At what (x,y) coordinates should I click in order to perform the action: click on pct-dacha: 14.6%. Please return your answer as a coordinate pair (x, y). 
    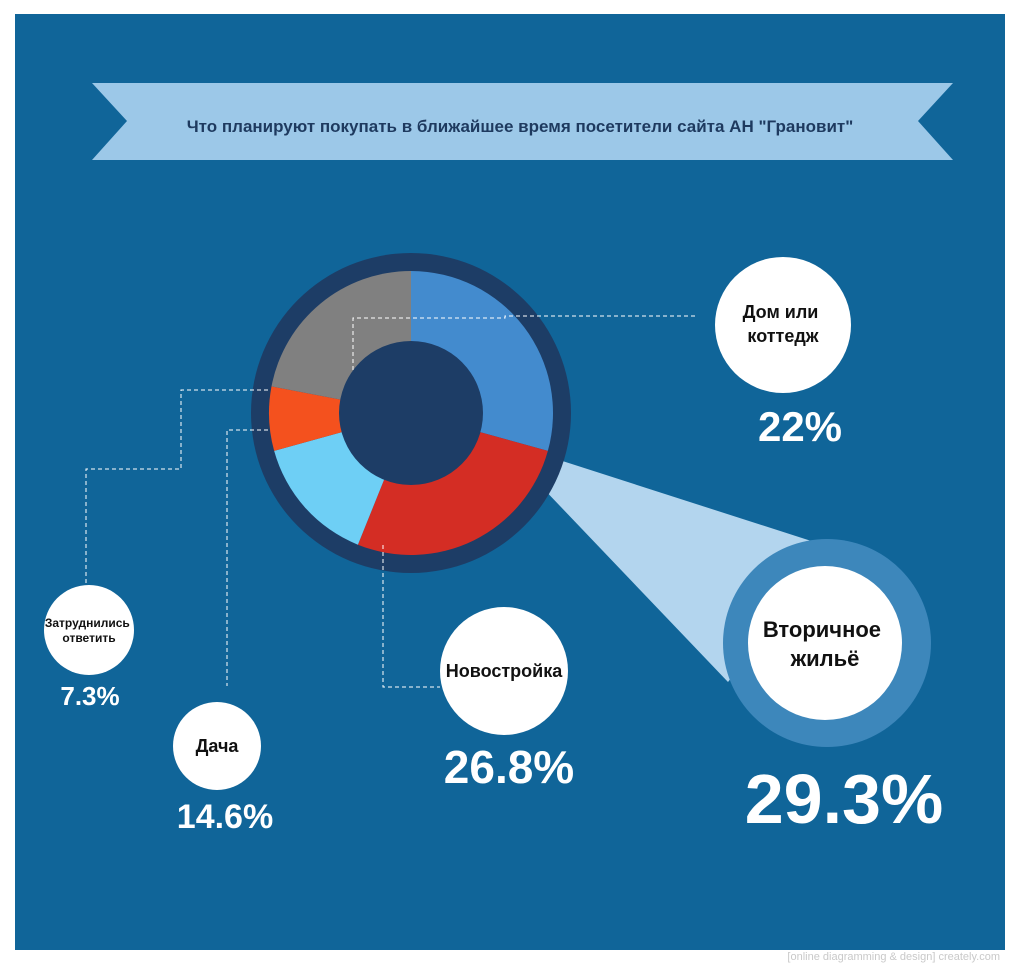
    Looking at the image, I should click on (225, 817).